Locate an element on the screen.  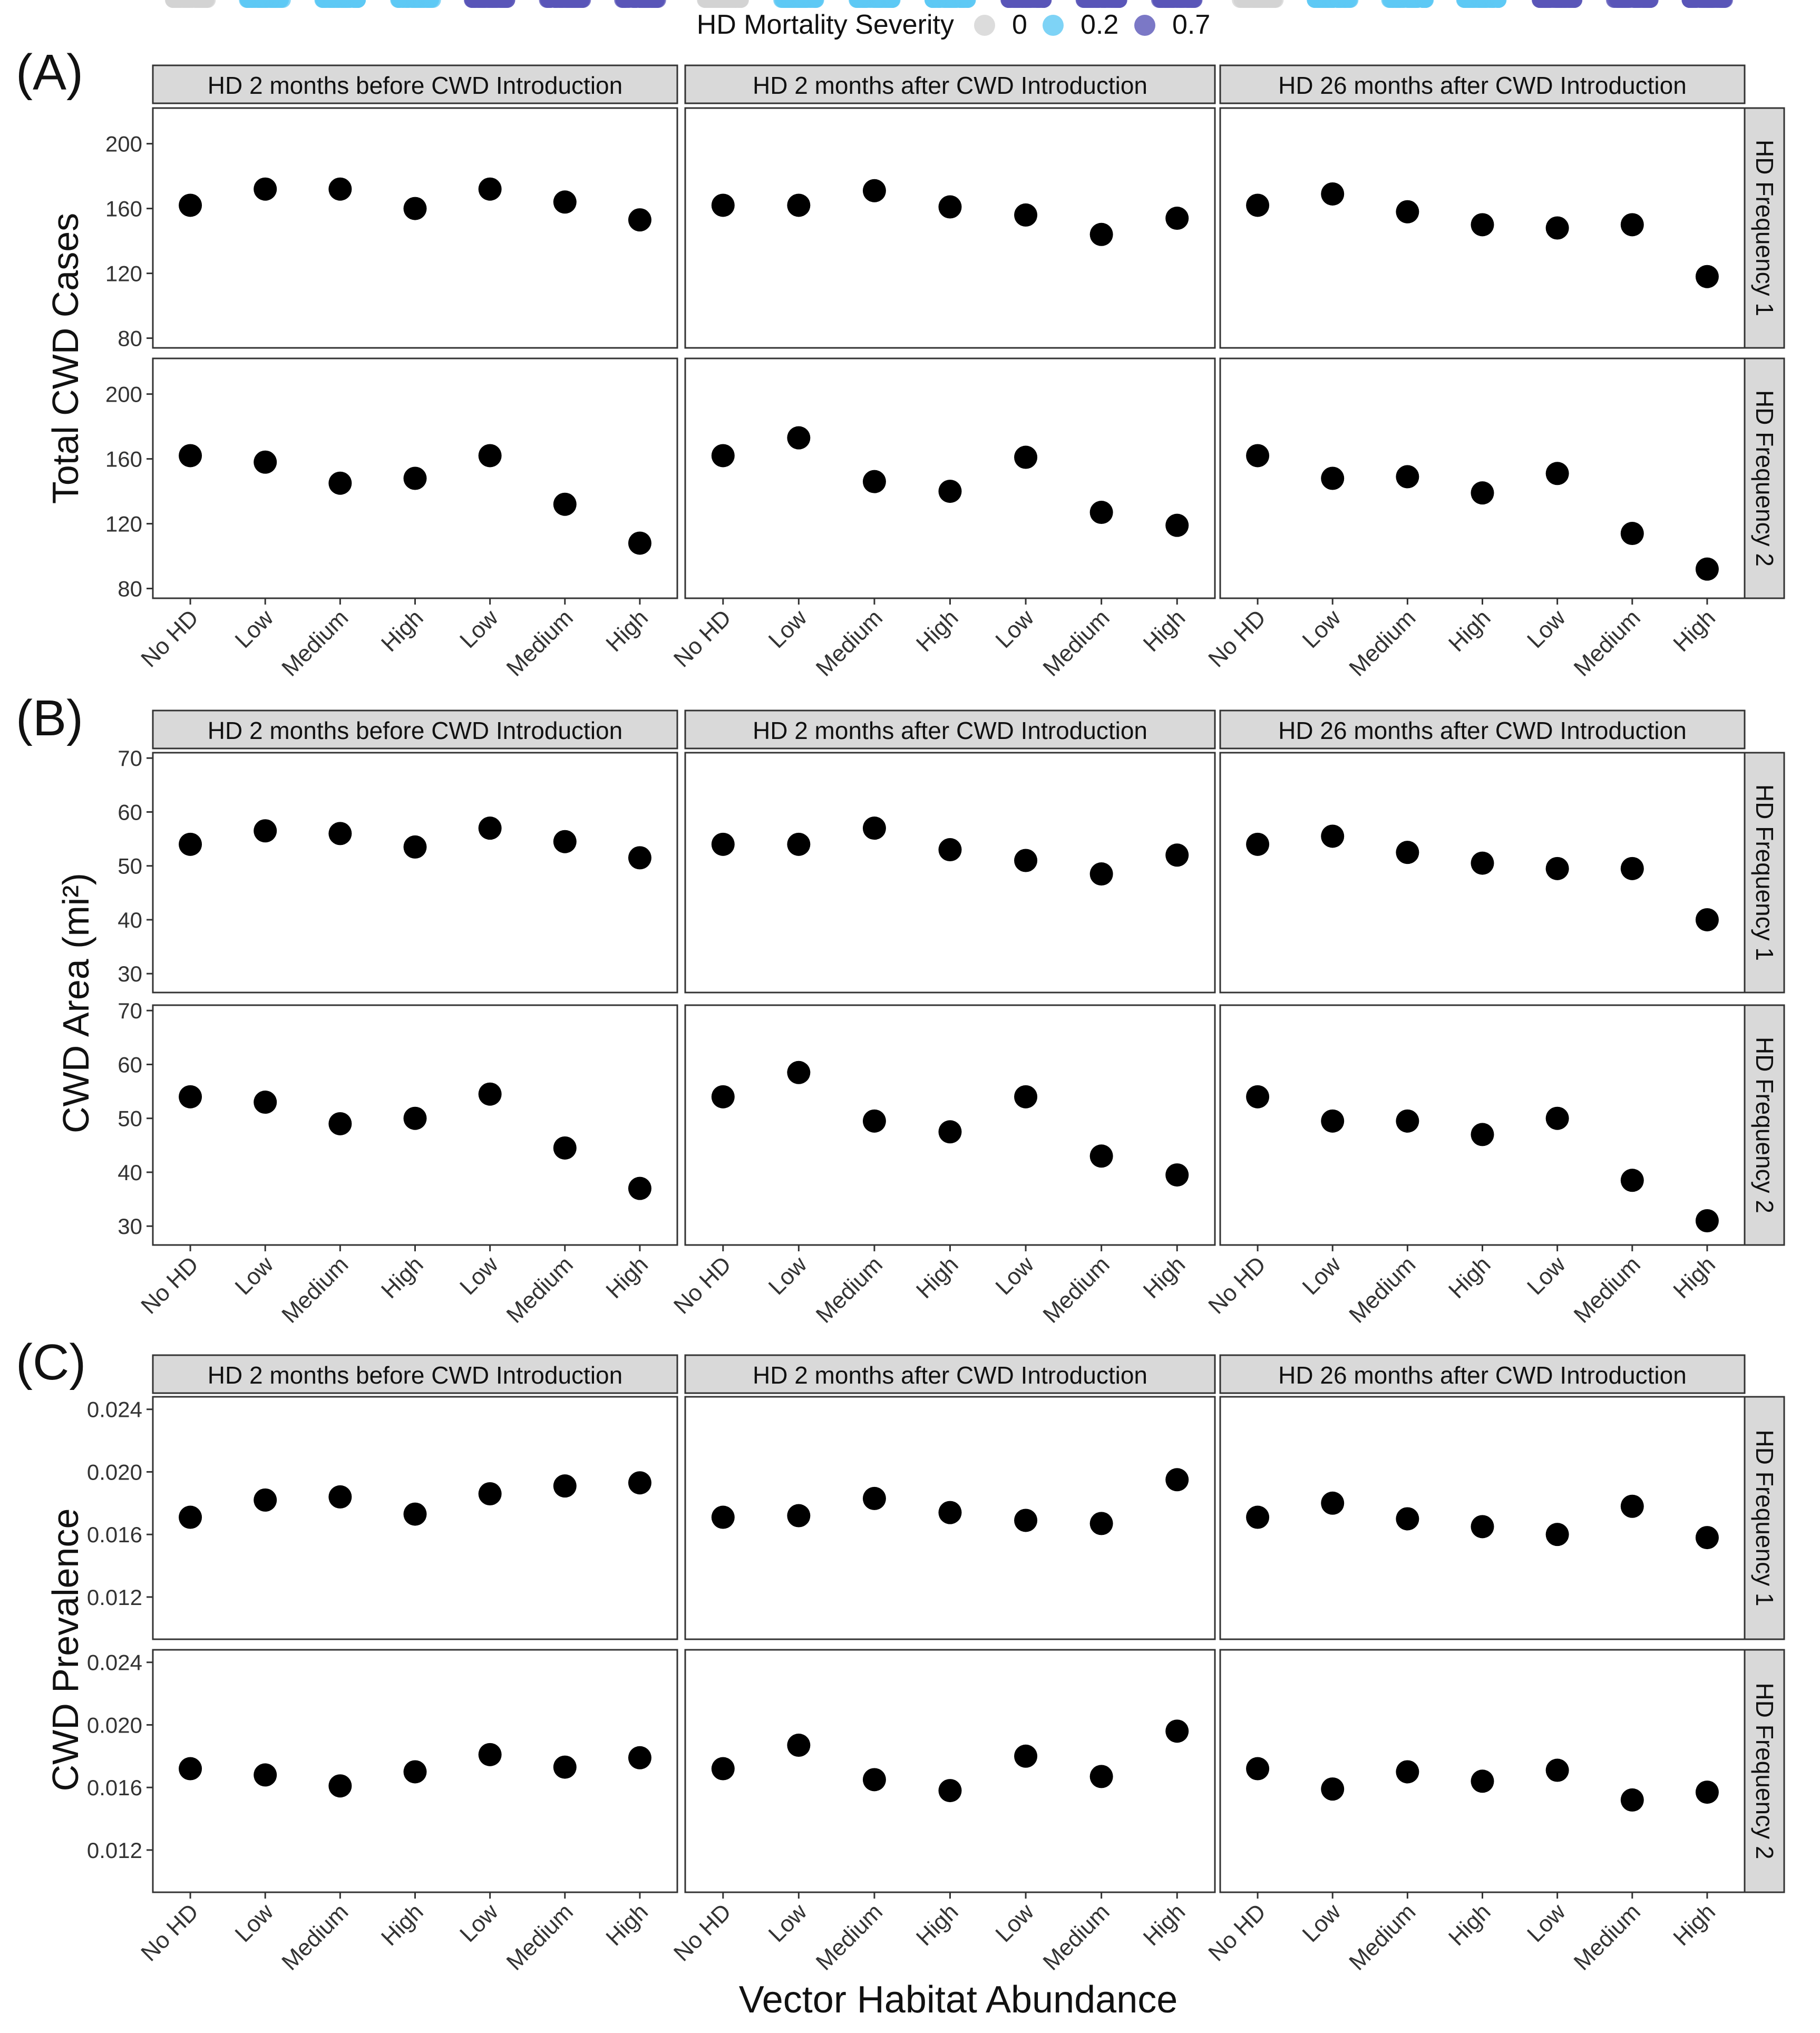
facet-strip-col-label: HD 2 months before CWD Introduction is located at coordinates (415, 730).